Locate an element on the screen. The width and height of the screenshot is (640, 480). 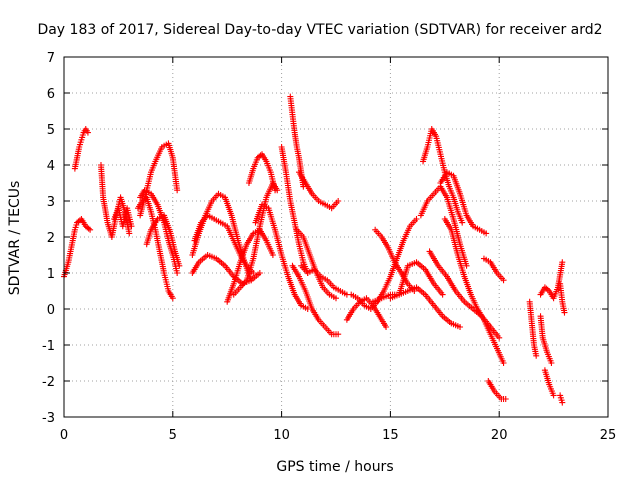
y-tick-label: 1 is located at coordinates (51, 274).